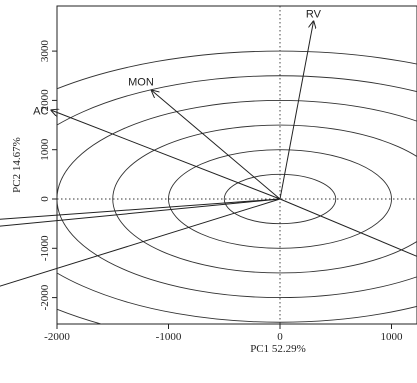 This screenshot has width=417, height=383. I want to click on vector-label-rv: RV, so click(314, 15).